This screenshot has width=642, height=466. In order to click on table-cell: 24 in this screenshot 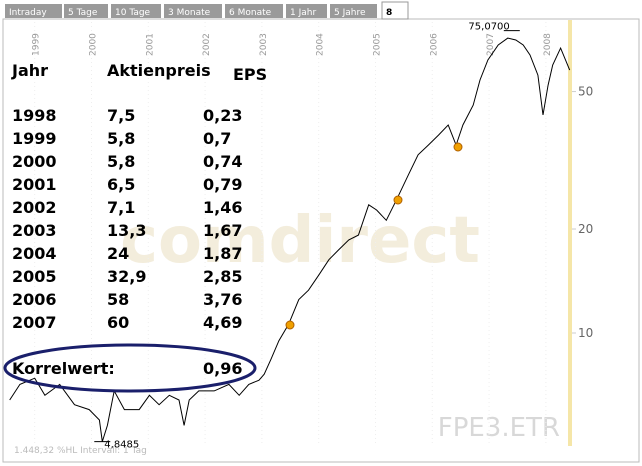, I will do `click(118, 253)`.